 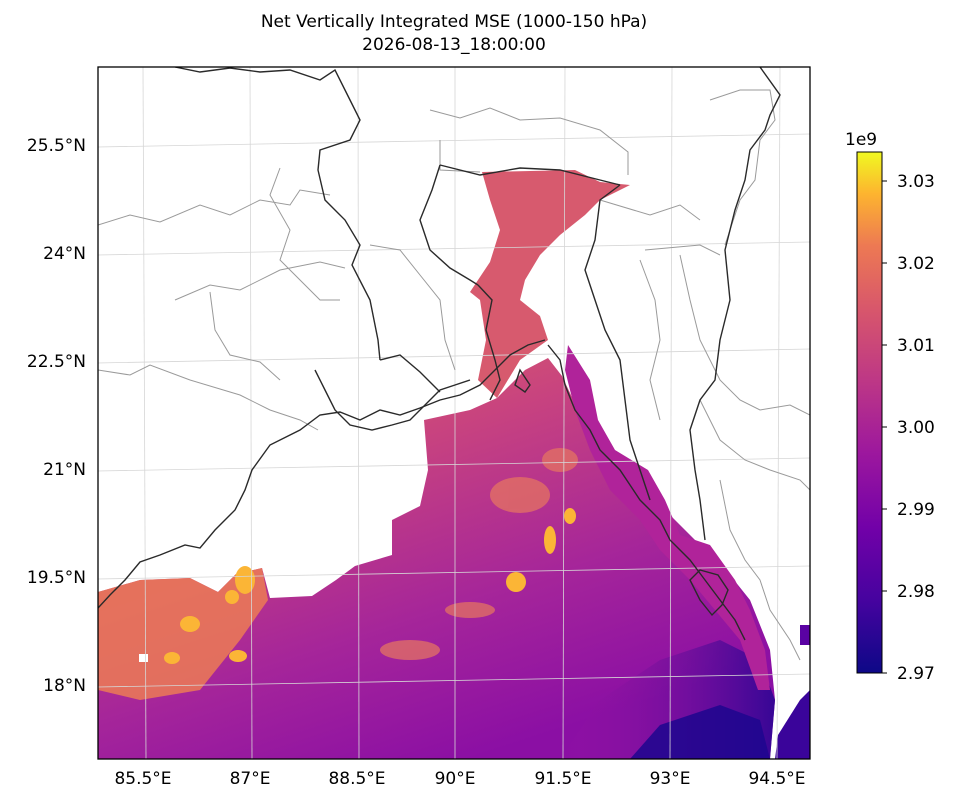 What do you see at coordinates (916, 428) in the screenshot?
I see `colorbar-tick-label: 3.00` at bounding box center [916, 428].